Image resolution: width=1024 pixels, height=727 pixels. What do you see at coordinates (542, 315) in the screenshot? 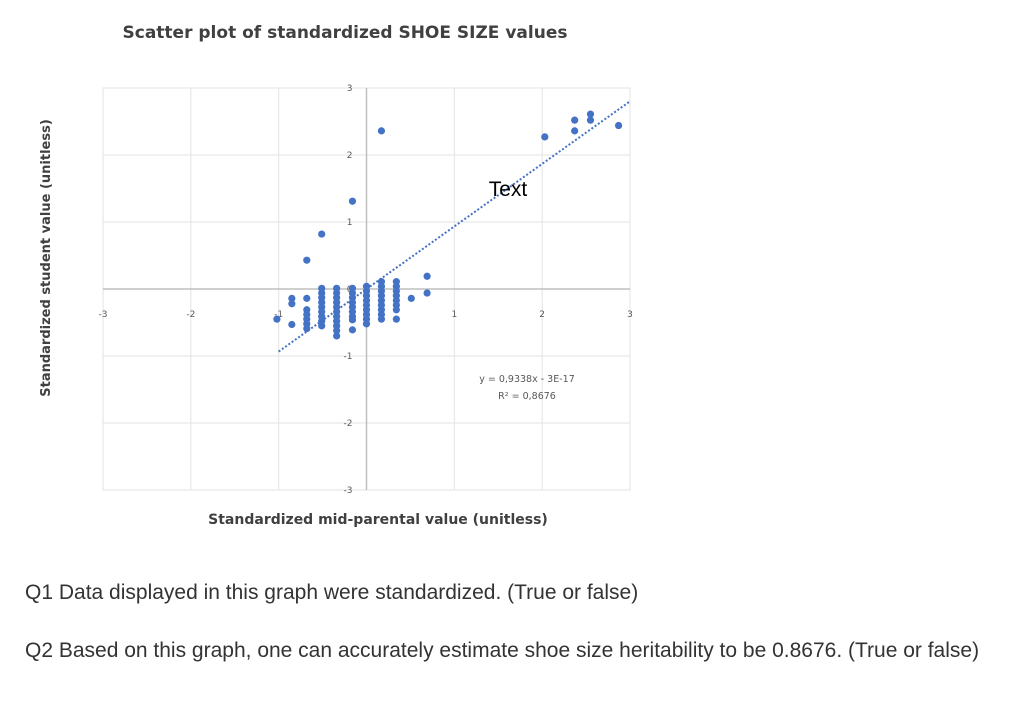
I see `x-tick-label: 2` at bounding box center [542, 315].